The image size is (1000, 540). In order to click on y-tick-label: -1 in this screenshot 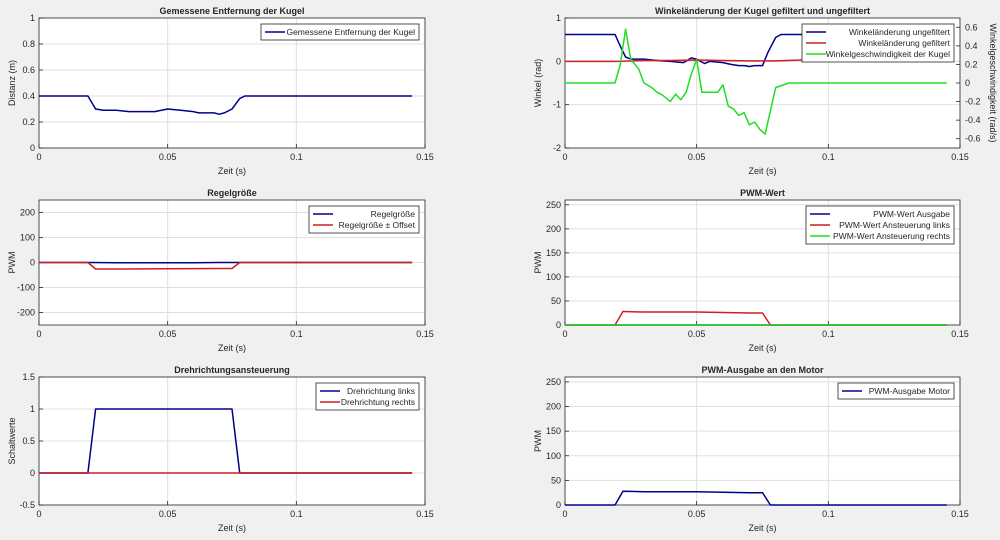, I will do `click(557, 105)`.